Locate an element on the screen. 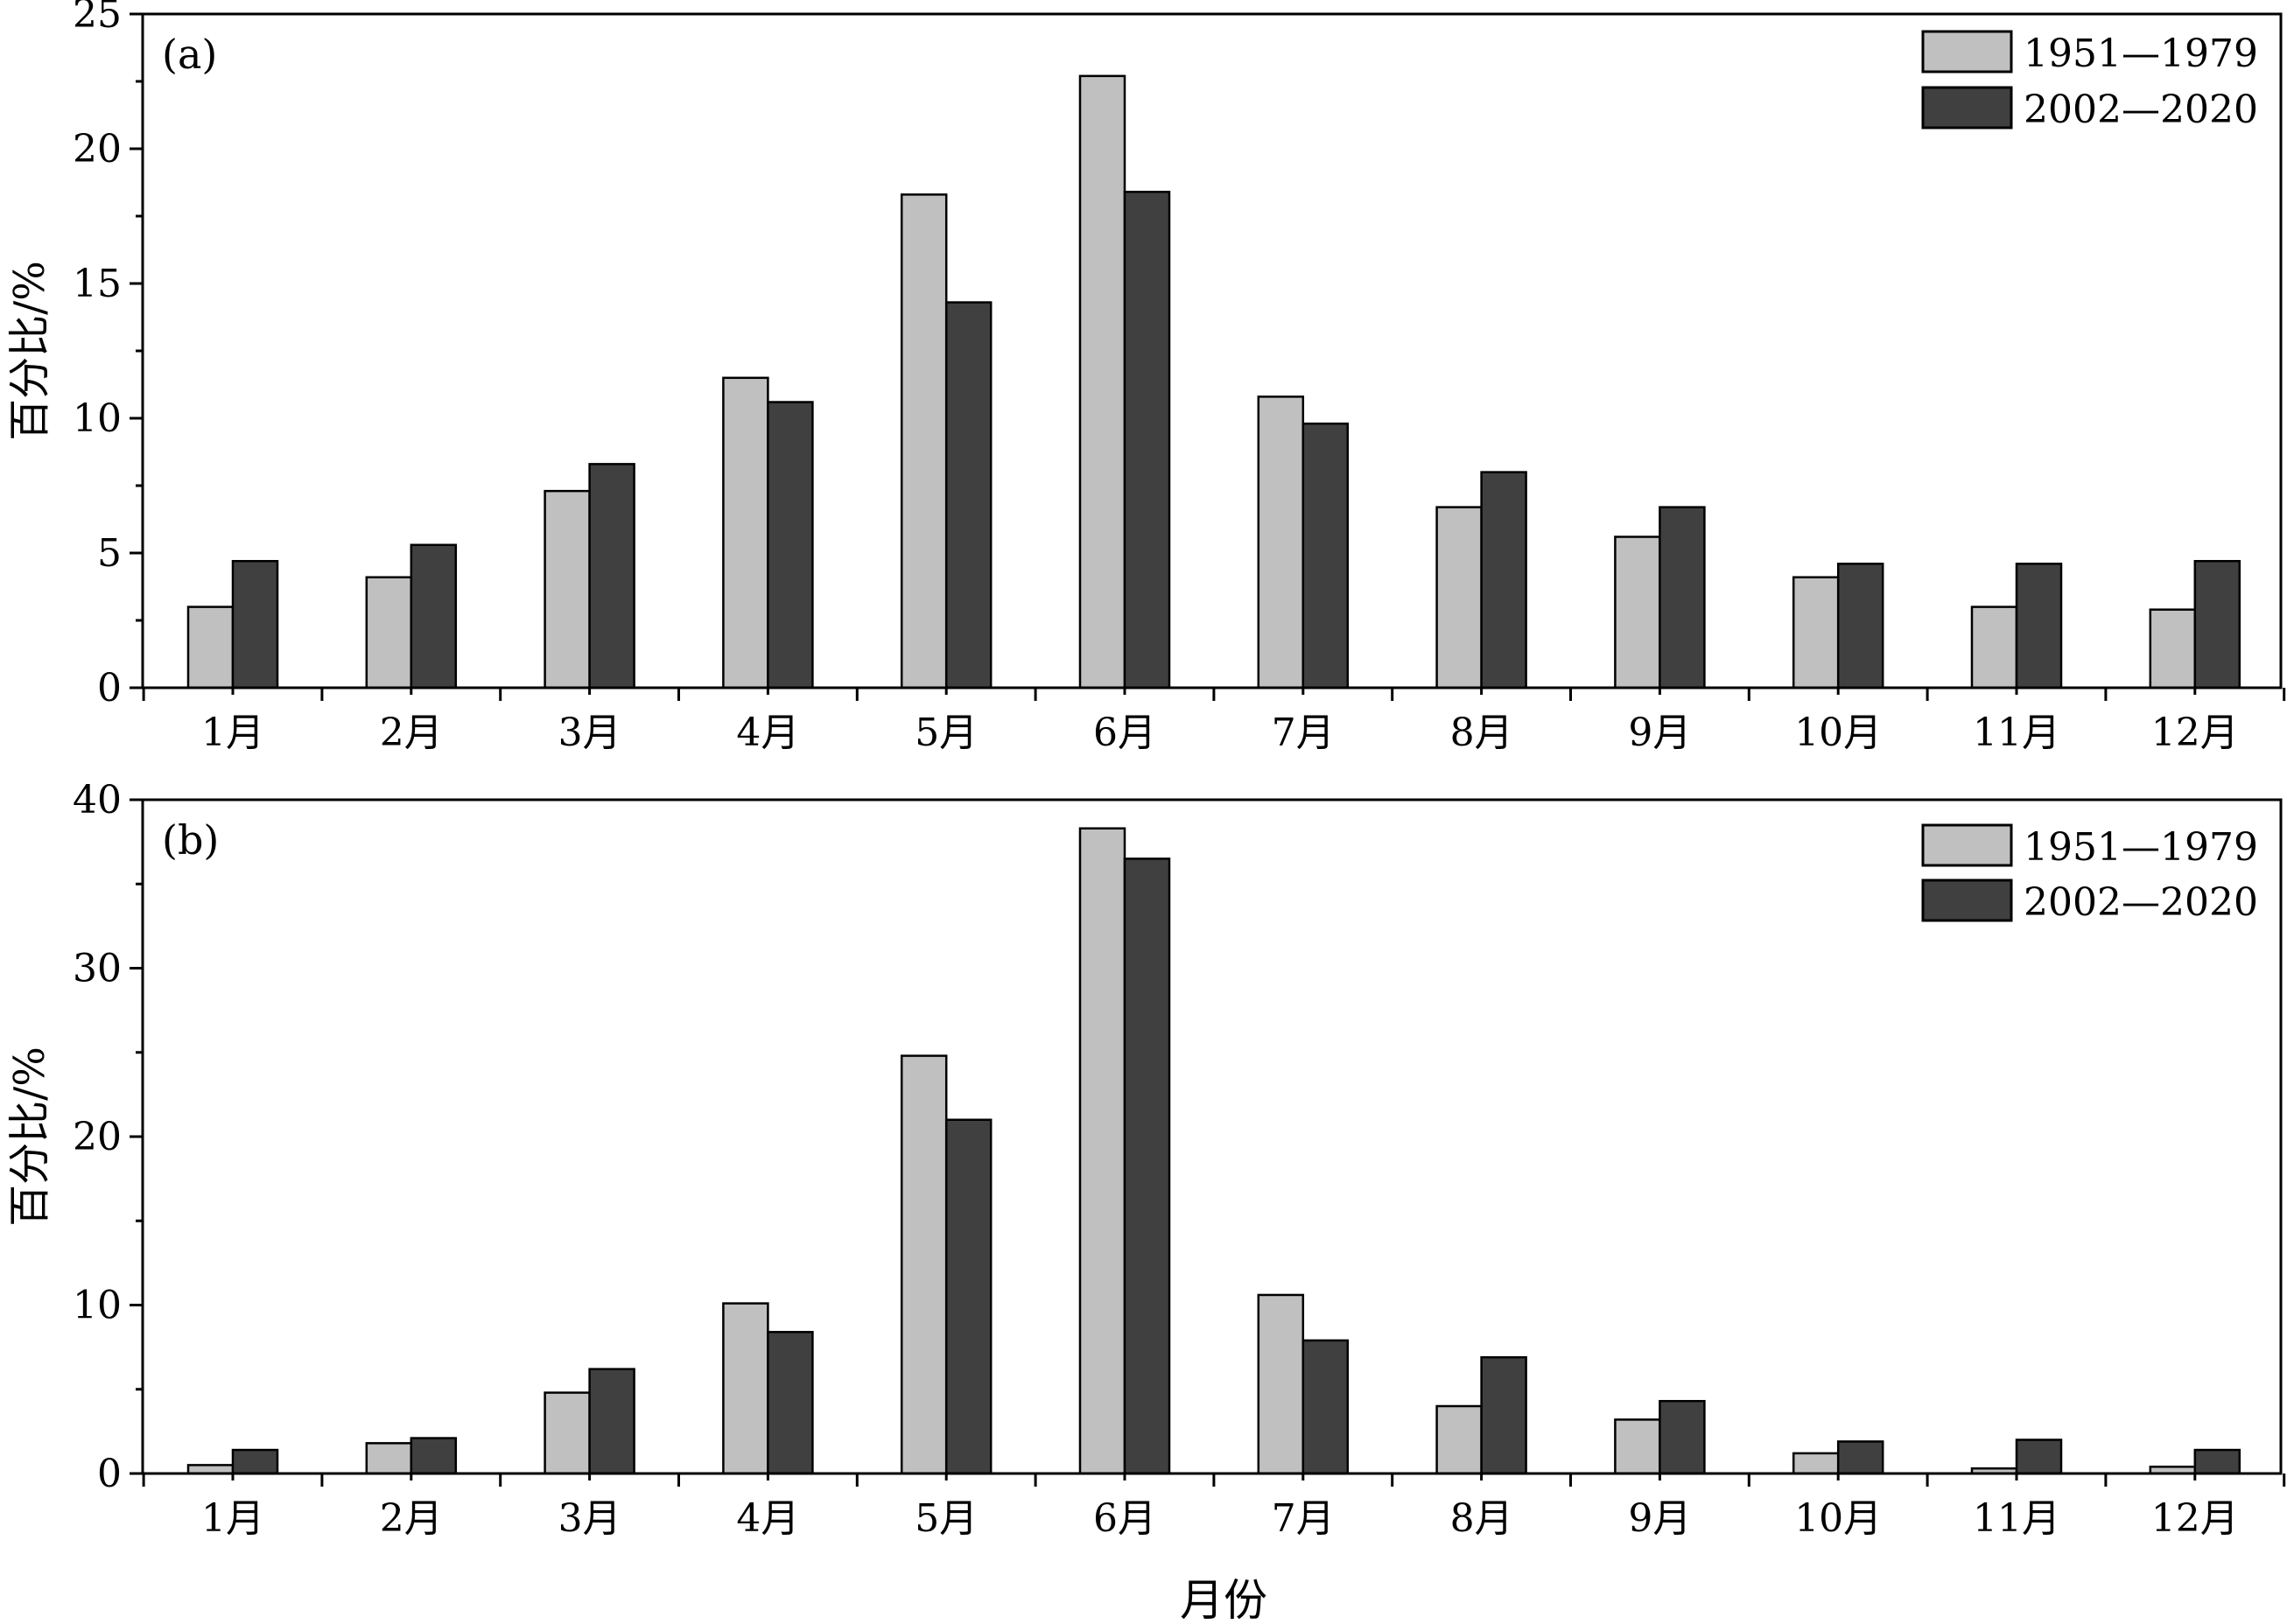 The image size is (2287, 1624). panel-b-bar-2002-2020-m7 is located at coordinates (1325, 1407).